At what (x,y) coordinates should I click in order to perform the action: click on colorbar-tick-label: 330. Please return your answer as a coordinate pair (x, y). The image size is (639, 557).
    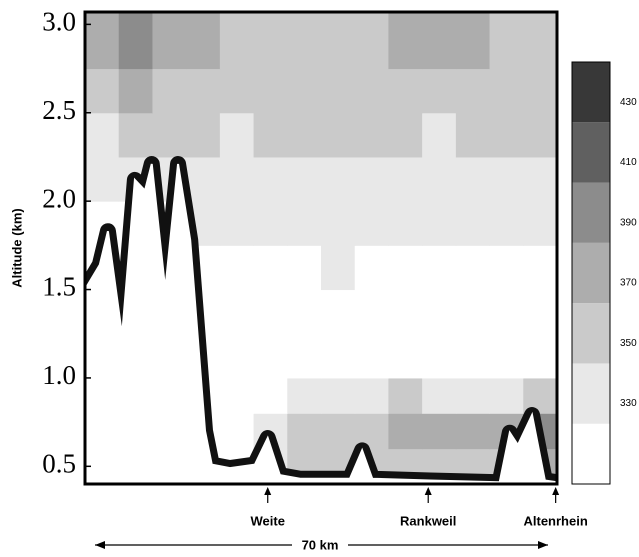
    Looking at the image, I should click on (628, 403).